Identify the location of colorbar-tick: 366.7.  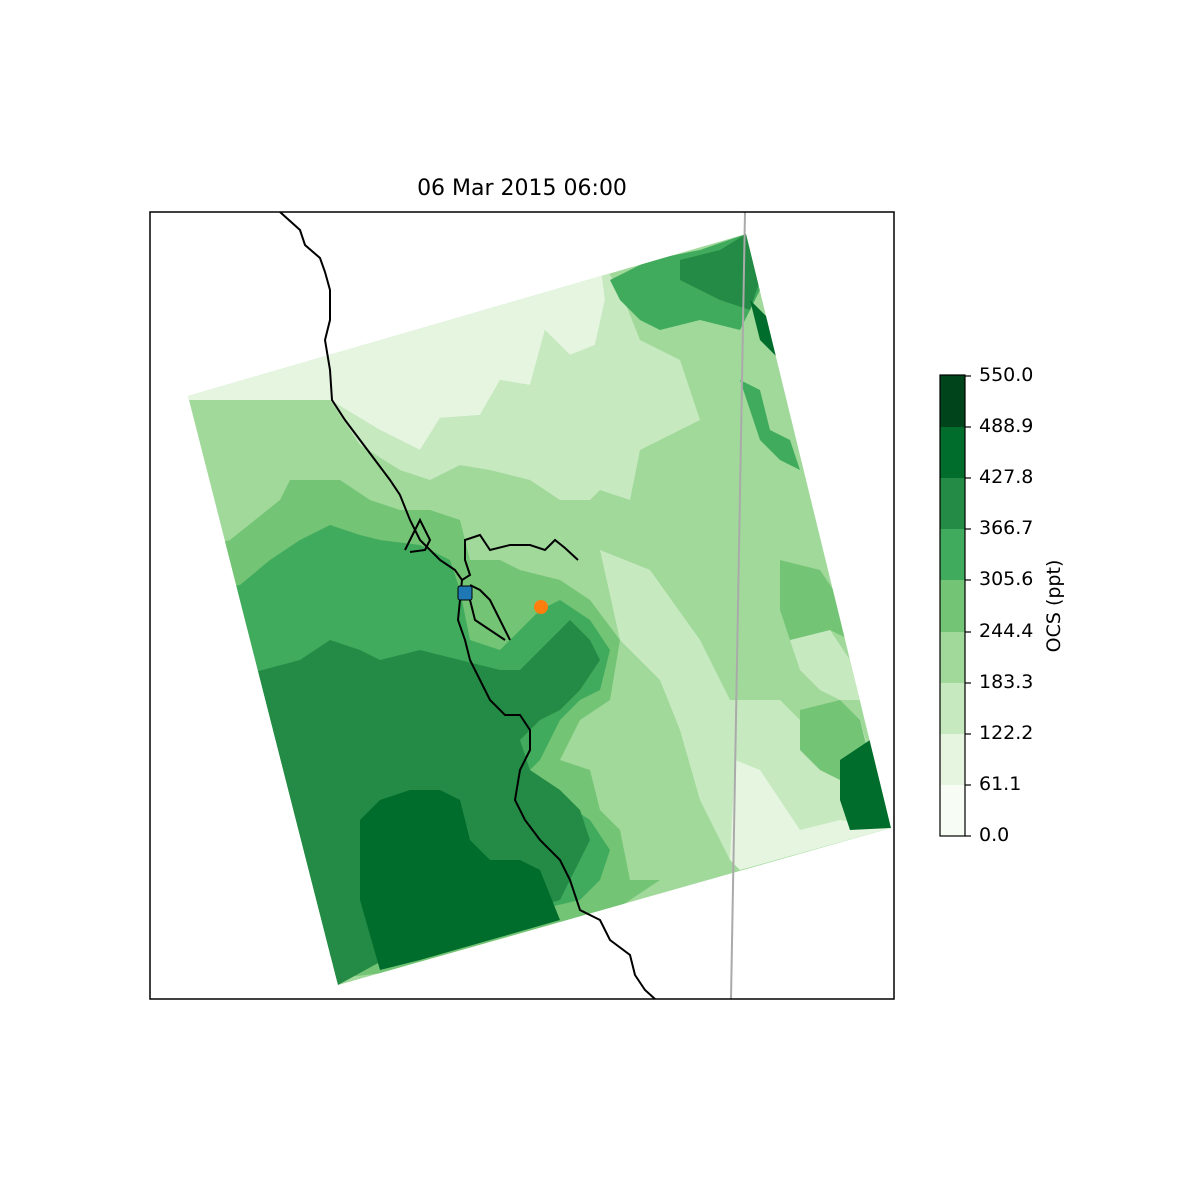
(1006, 528).